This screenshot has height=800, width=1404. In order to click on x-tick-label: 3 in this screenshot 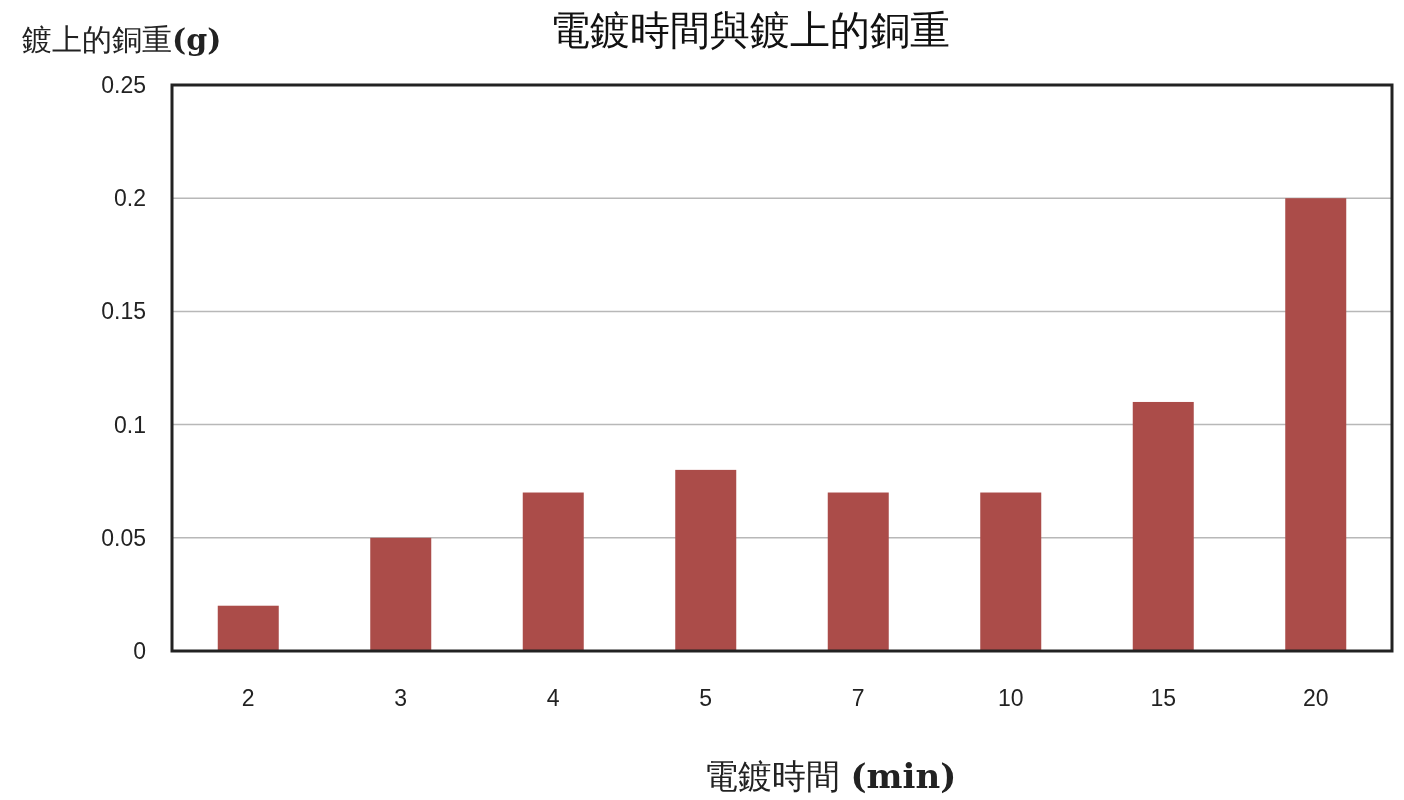, I will do `click(401, 698)`.